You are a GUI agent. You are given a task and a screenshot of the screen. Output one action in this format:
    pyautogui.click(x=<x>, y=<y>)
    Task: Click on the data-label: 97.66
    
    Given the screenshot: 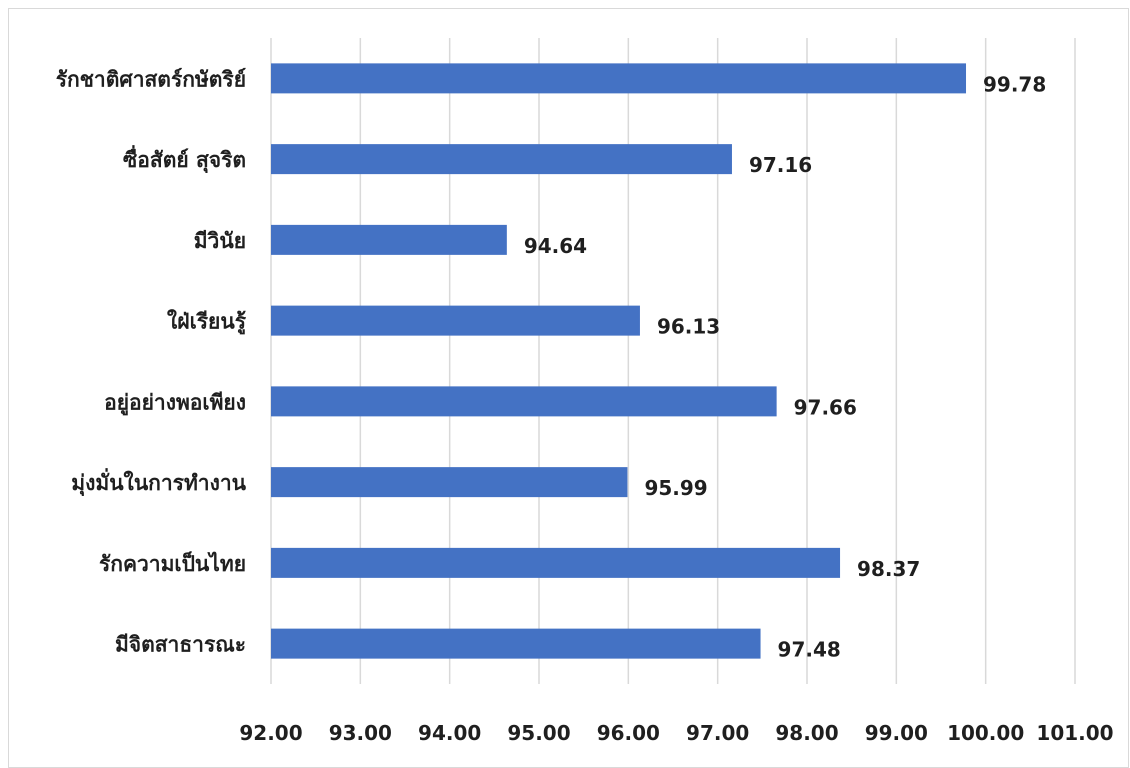 What is the action you would take?
    pyautogui.click(x=825, y=407)
    